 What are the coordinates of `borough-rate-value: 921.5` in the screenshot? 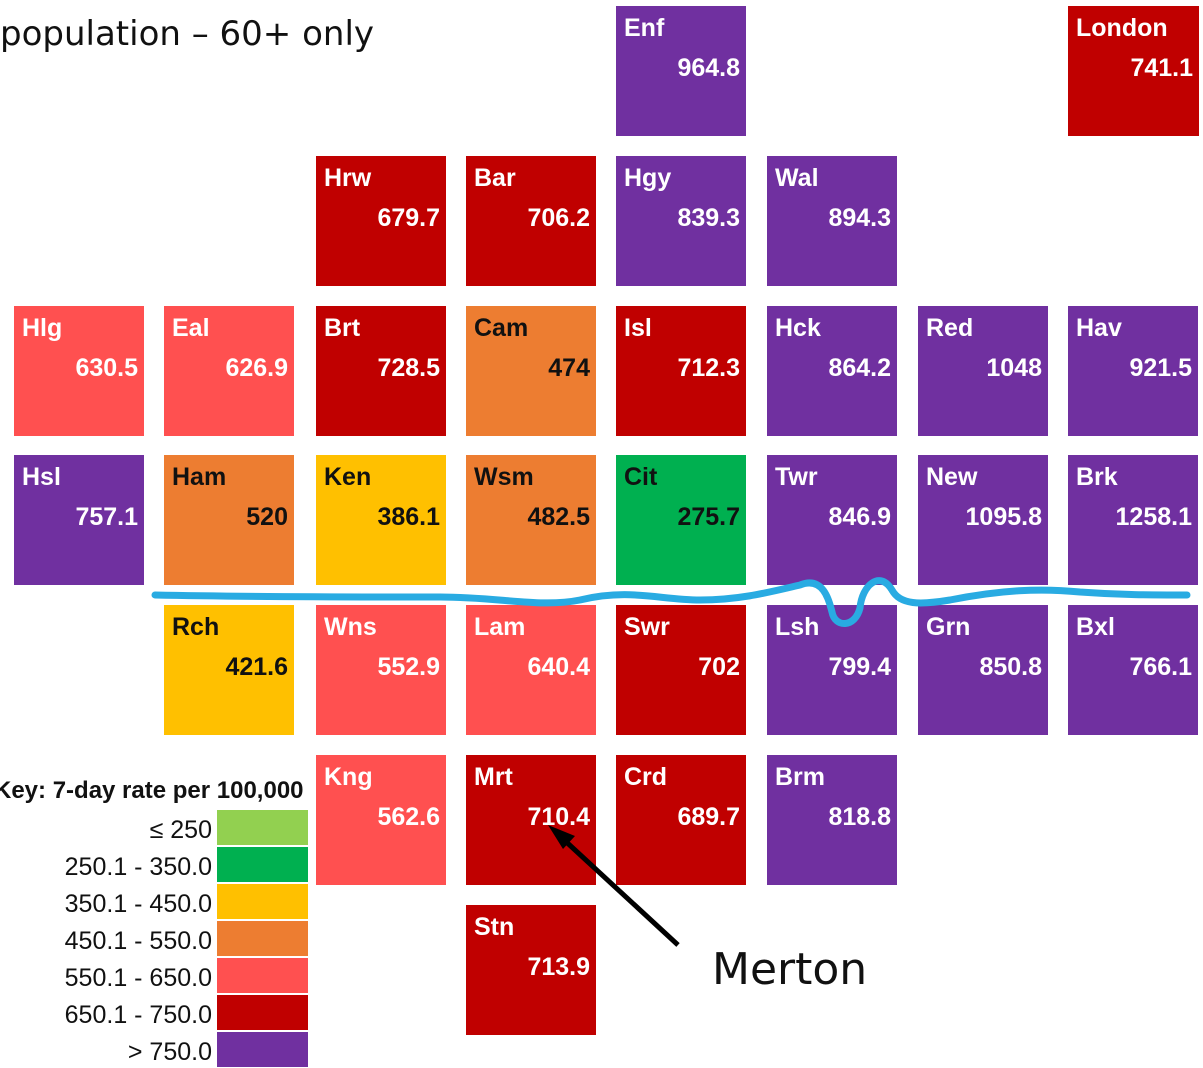 It's located at (1160, 368).